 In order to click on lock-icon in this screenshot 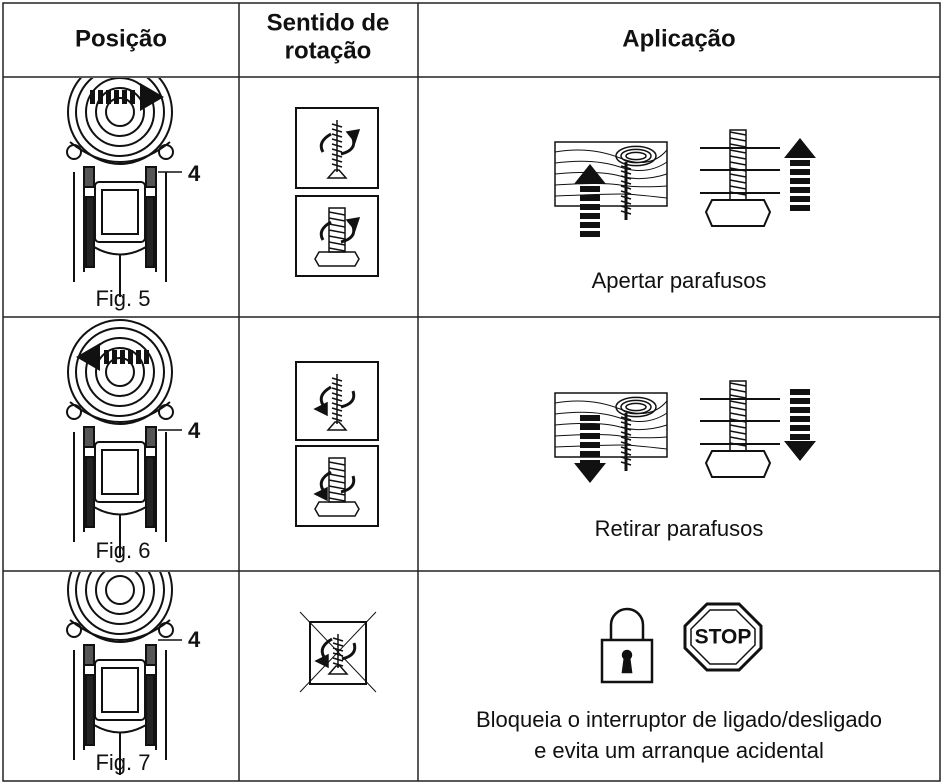, I will do `click(627, 645)`.